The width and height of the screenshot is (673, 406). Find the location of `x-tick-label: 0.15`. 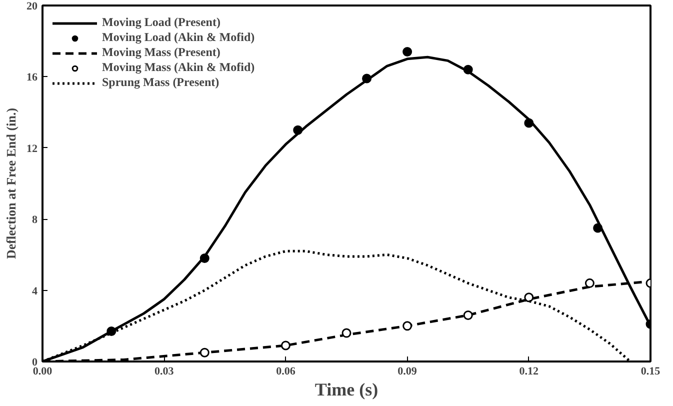

x-tick-label: 0.15 is located at coordinates (650, 372).